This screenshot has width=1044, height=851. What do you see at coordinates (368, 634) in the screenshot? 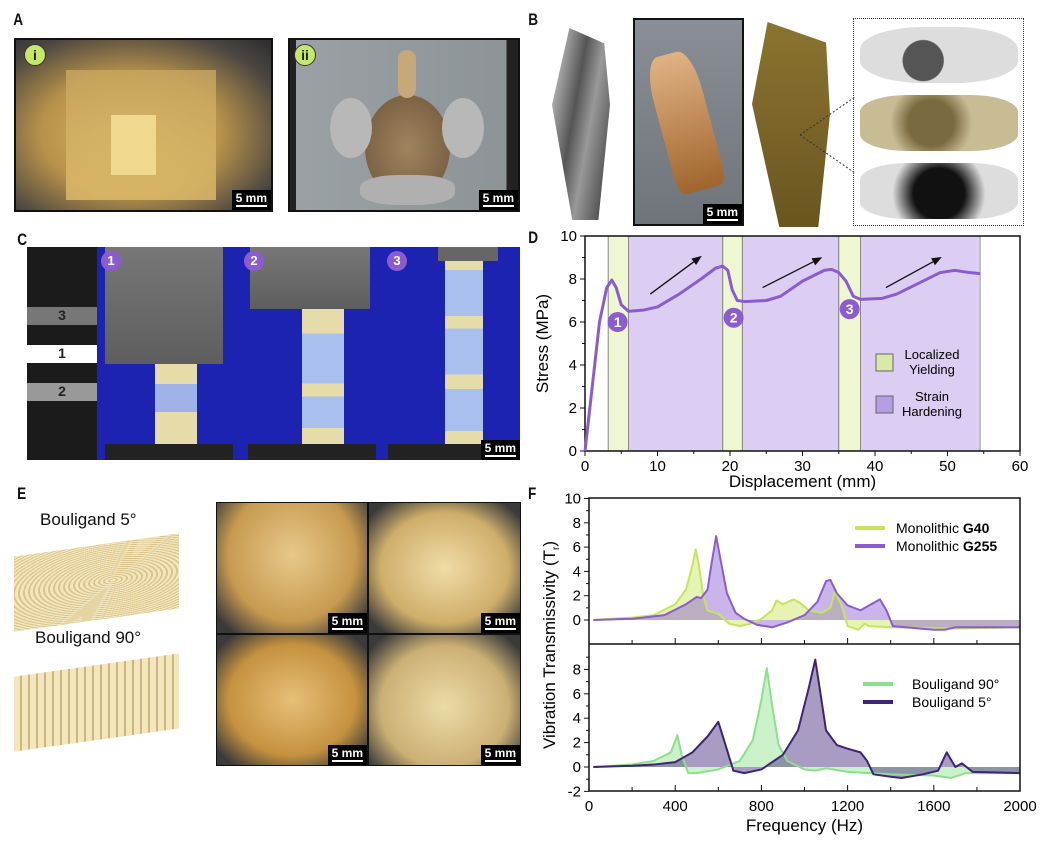
I see `photo-grid: 5 mm 5 mm 5 mm 5 mm` at bounding box center [368, 634].